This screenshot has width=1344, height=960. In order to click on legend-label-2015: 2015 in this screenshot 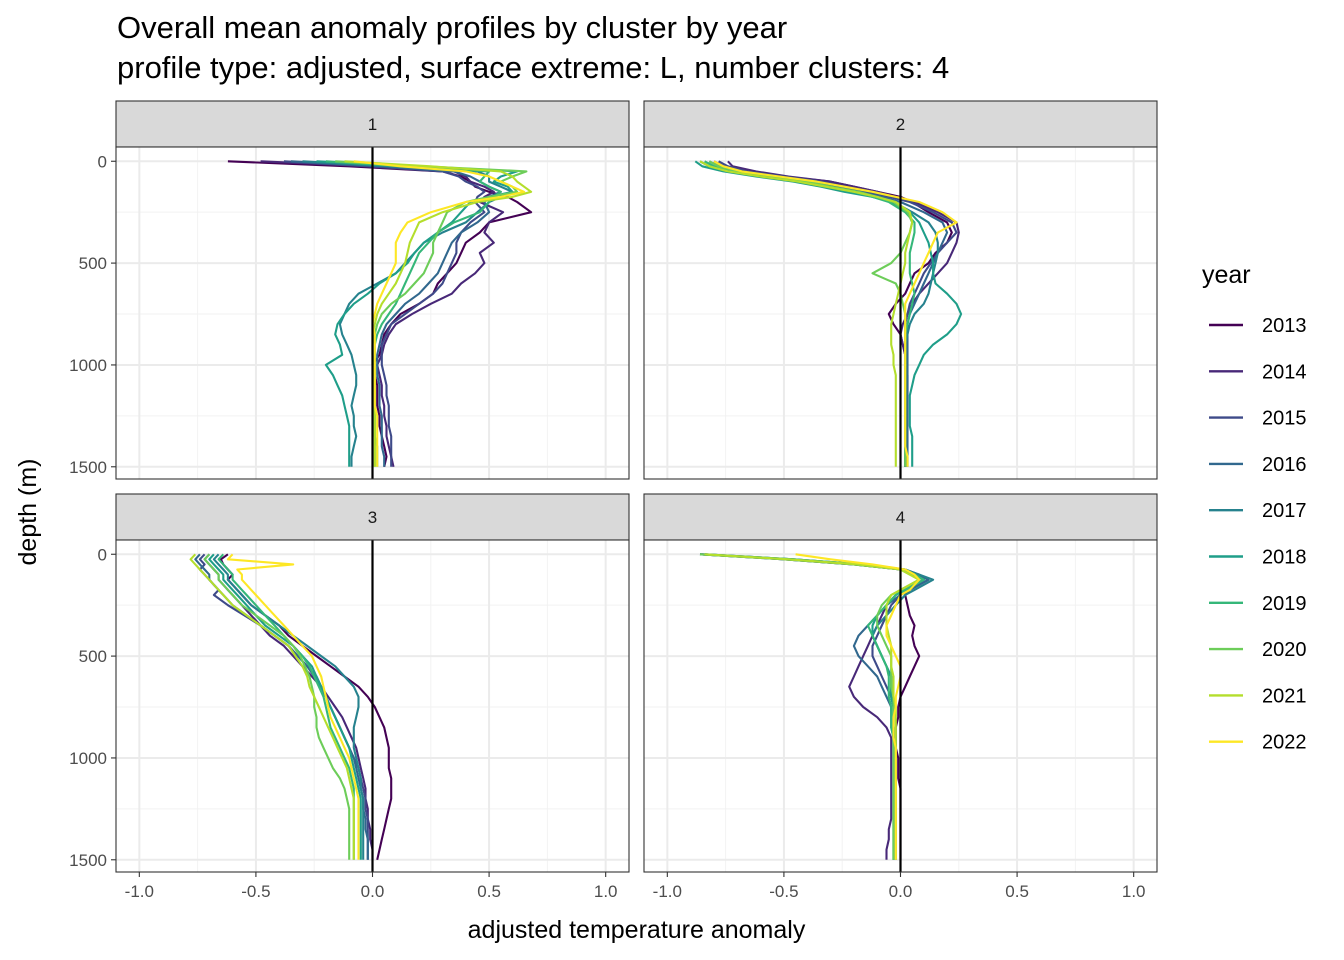, I will do `click(1284, 419)`.